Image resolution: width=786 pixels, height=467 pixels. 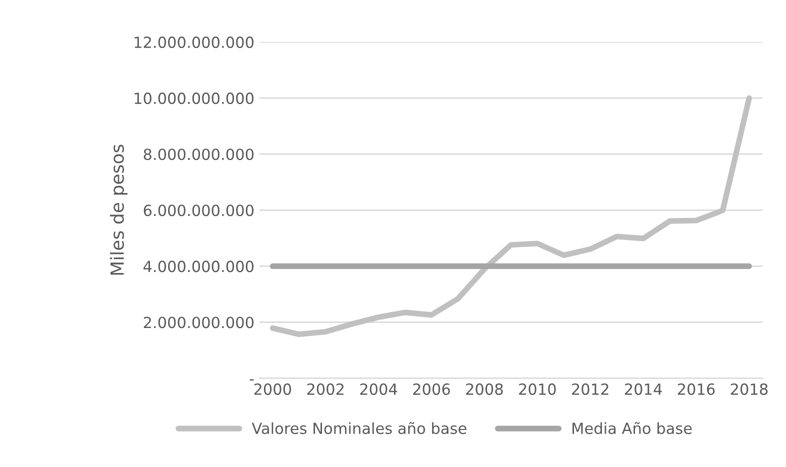 I want to click on x-tick-label: 2000, so click(x=273, y=389).